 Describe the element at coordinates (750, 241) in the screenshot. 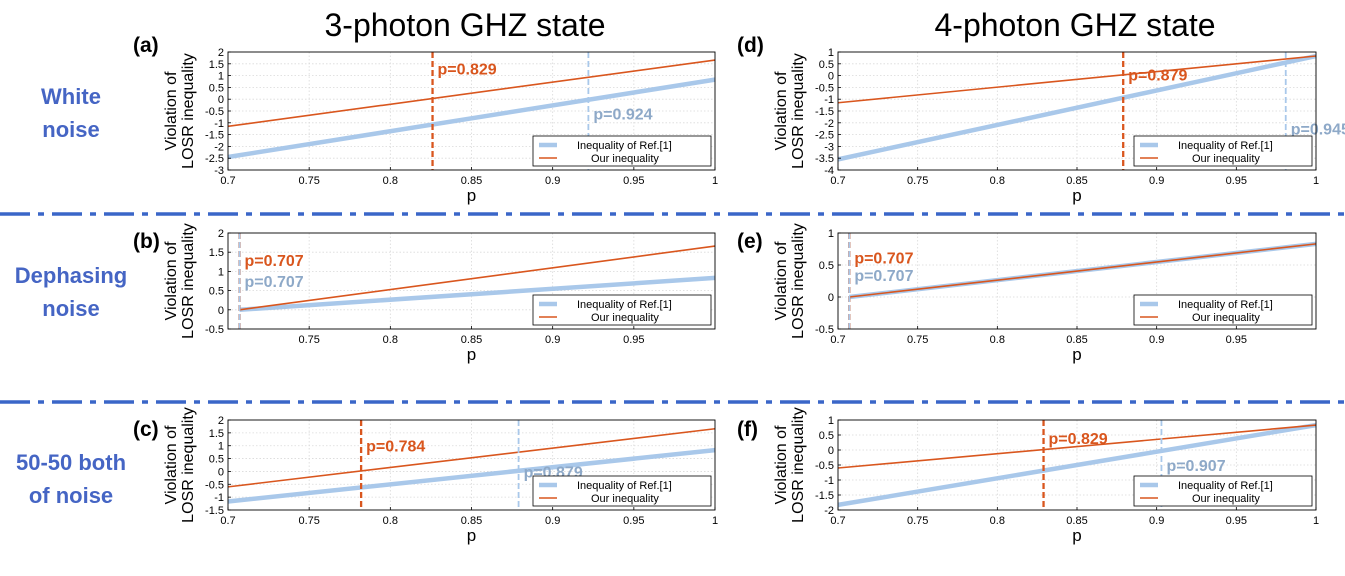

I see `panel-label: (e)` at that location.